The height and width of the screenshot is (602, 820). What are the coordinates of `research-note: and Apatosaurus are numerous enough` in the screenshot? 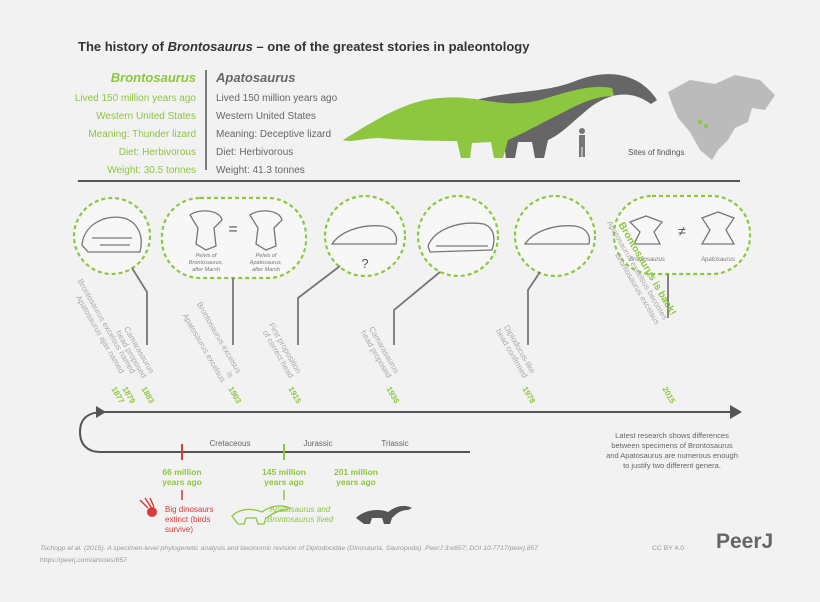 It's located at (672, 455).